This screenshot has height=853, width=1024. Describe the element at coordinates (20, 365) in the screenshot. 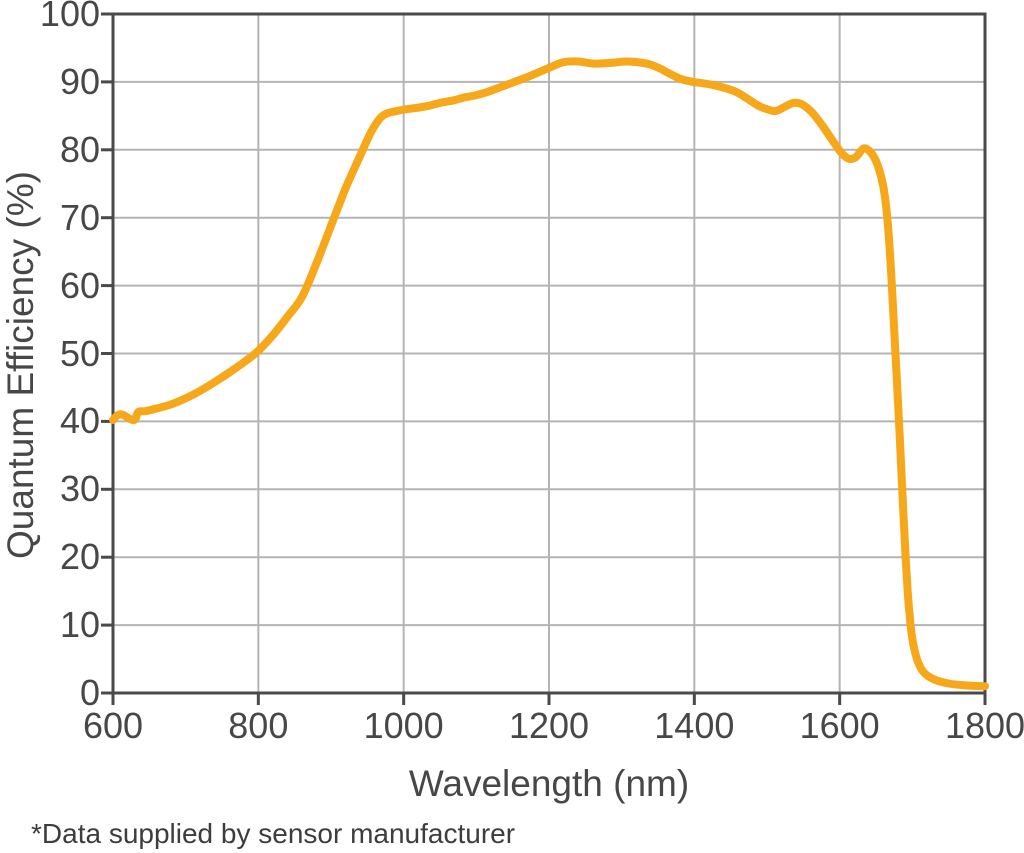

I see `y-axis-title: Quantum Efficiency (%)` at that location.